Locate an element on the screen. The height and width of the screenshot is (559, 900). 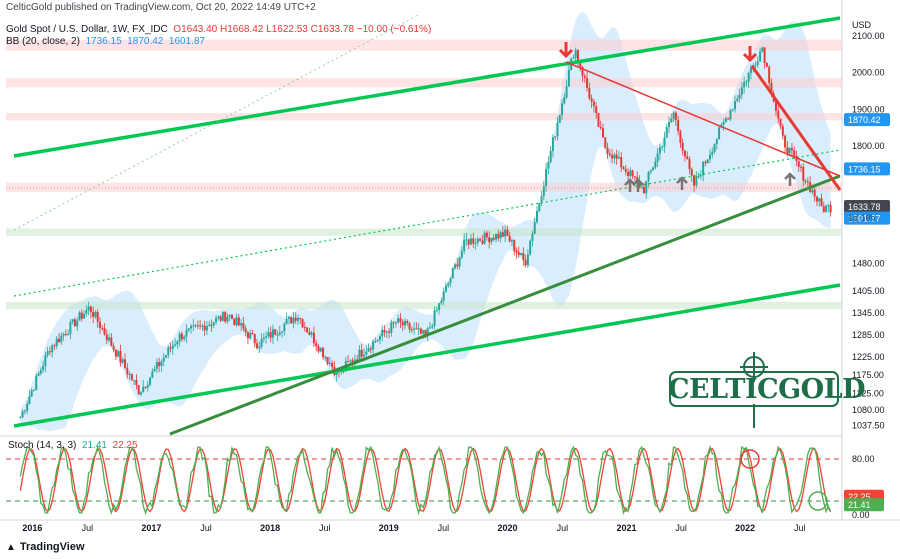
y-tick-label: 1345.00 is located at coordinates (868, 313).